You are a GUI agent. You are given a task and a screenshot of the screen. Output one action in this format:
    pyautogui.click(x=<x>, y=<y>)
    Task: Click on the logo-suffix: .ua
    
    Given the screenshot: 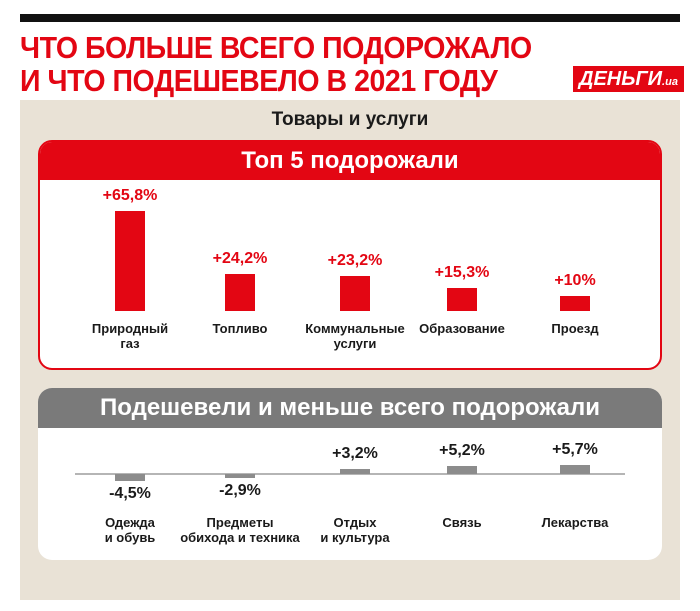 What is the action you would take?
    pyautogui.click(x=670, y=82)
    